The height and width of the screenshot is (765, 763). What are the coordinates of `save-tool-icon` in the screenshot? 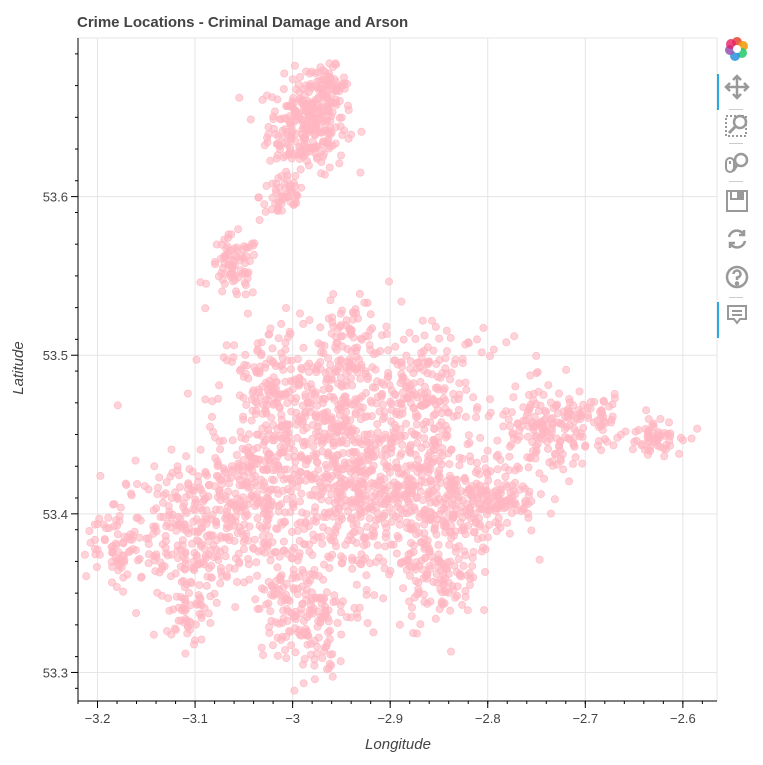 It's located at (737, 201).